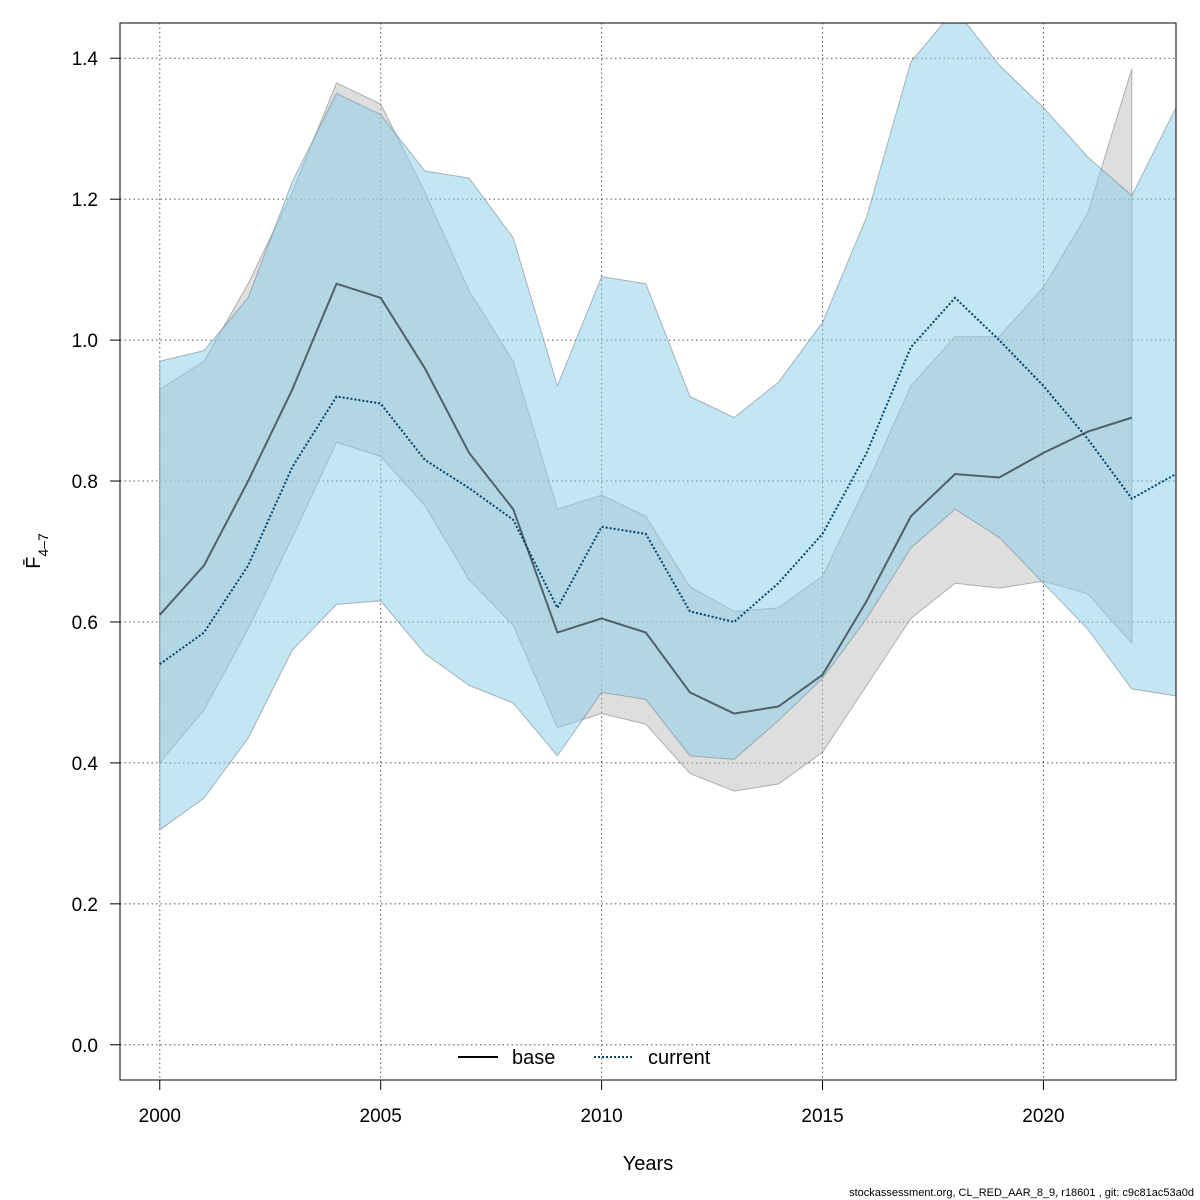 Image resolution: width=1200 pixels, height=1200 pixels. I want to click on y-axis-title: F̄4–7, so click(36, 551).